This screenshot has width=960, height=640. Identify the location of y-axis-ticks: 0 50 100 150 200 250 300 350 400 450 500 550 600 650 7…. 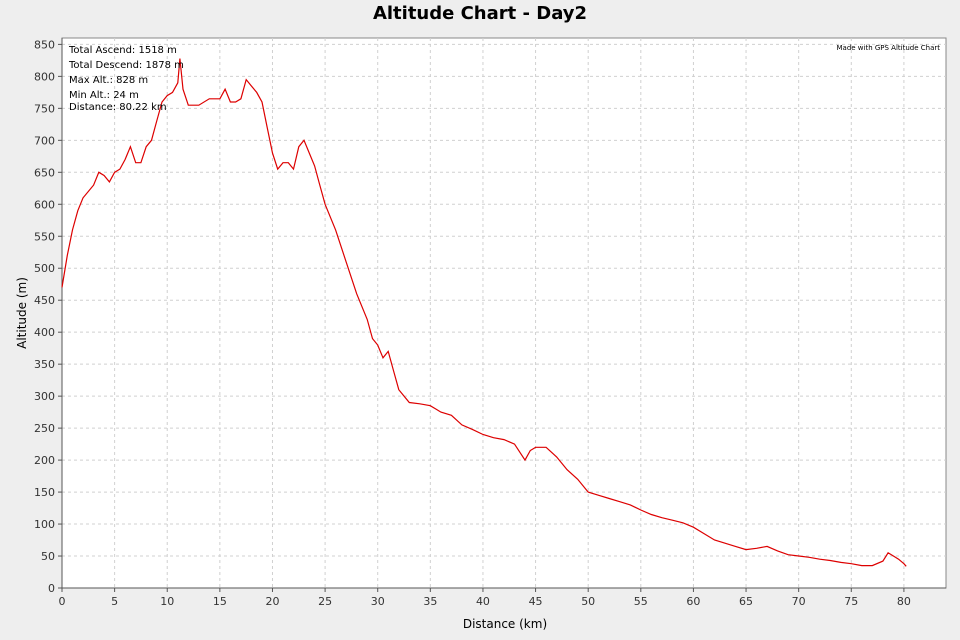
(48, 316).